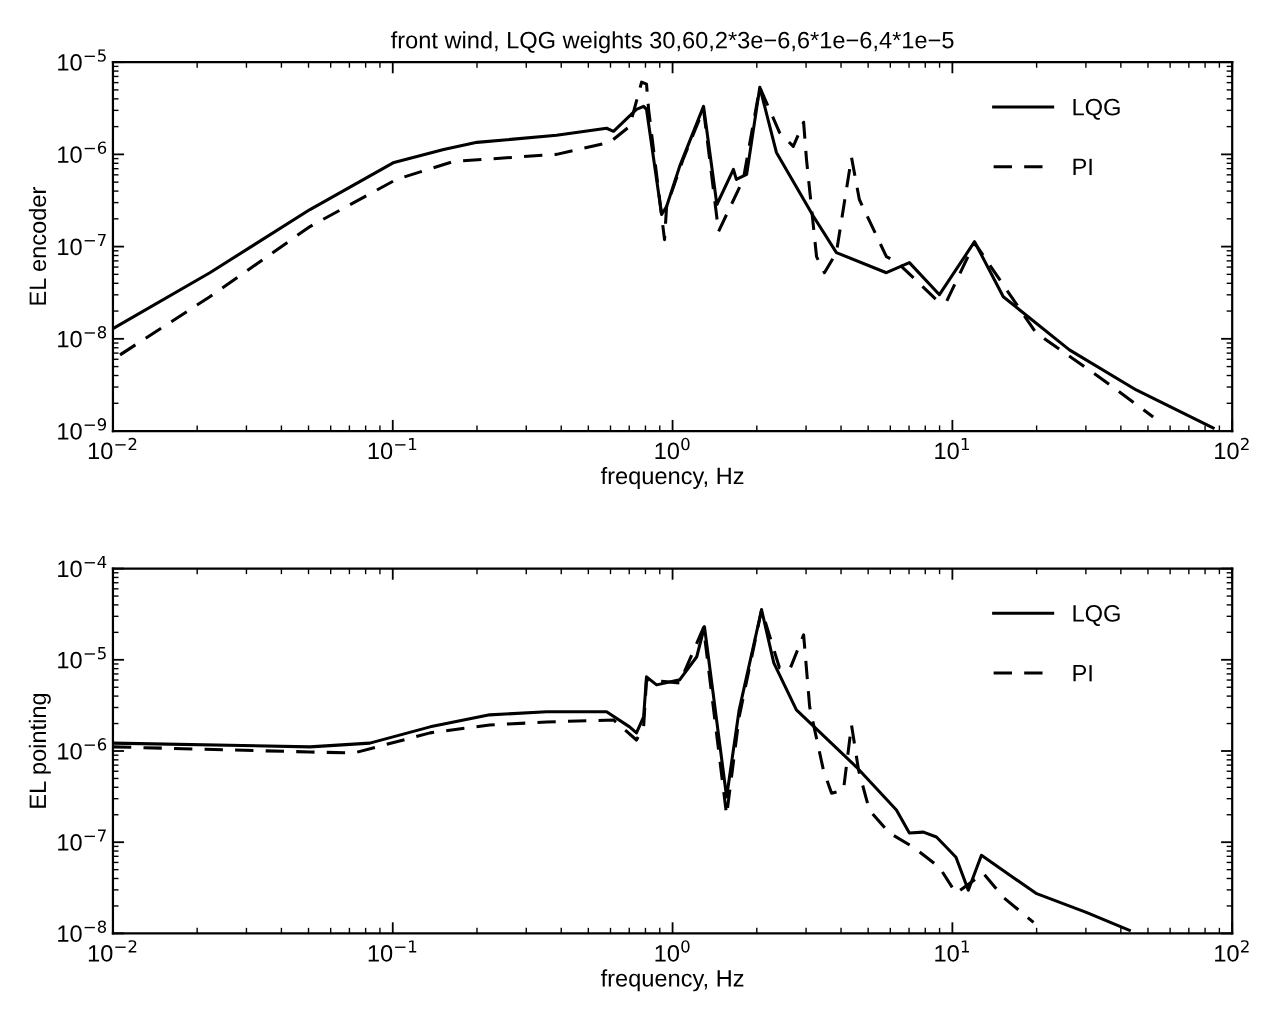 This screenshot has height=1019, width=1269. Describe the element at coordinates (37, 246) in the screenshot. I see `y-axis-title: EL encoder` at that location.